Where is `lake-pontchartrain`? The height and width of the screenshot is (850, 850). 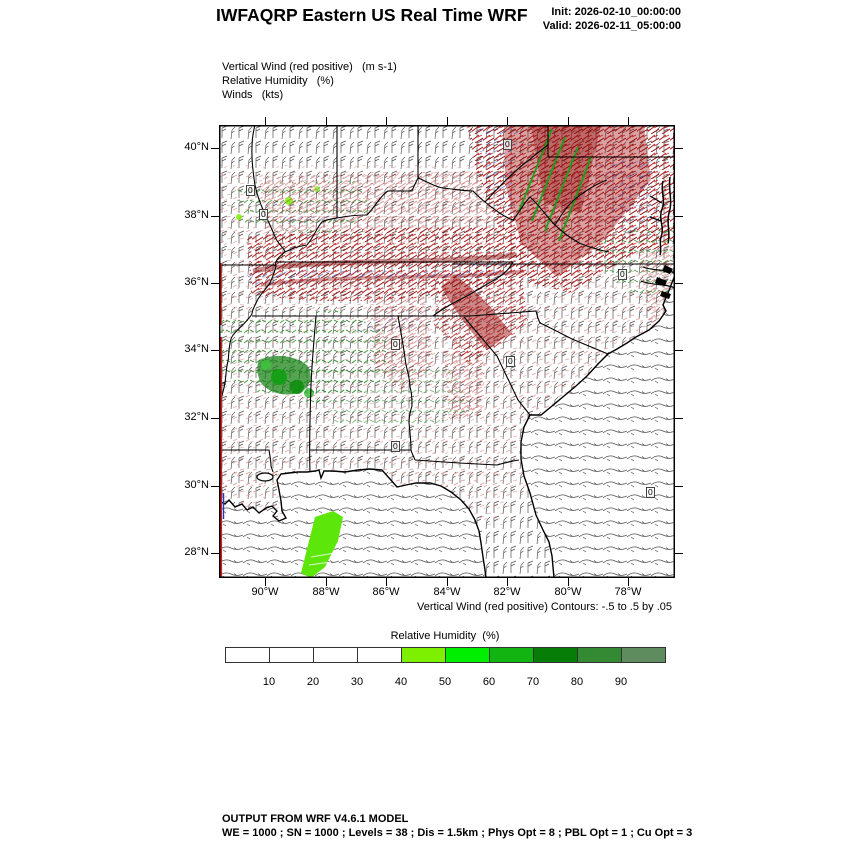
lake-pontchartrain is located at coordinates (265, 477).